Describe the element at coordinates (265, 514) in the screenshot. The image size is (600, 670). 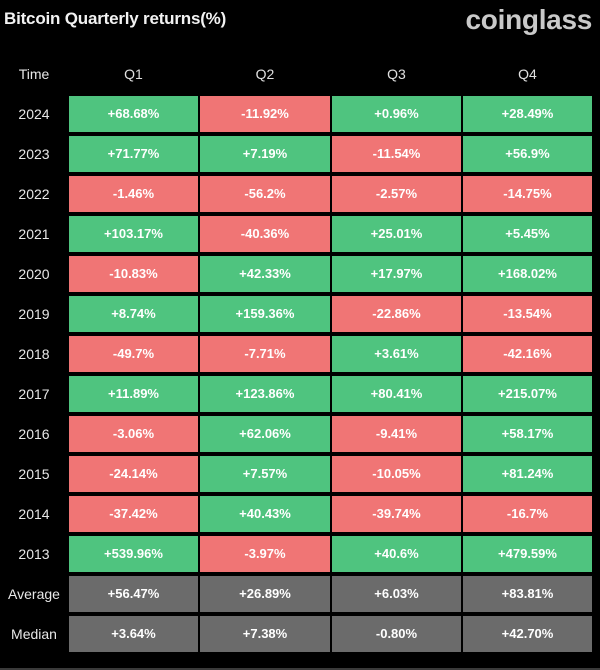
I see `return-cell-q2: +40.43%` at that location.